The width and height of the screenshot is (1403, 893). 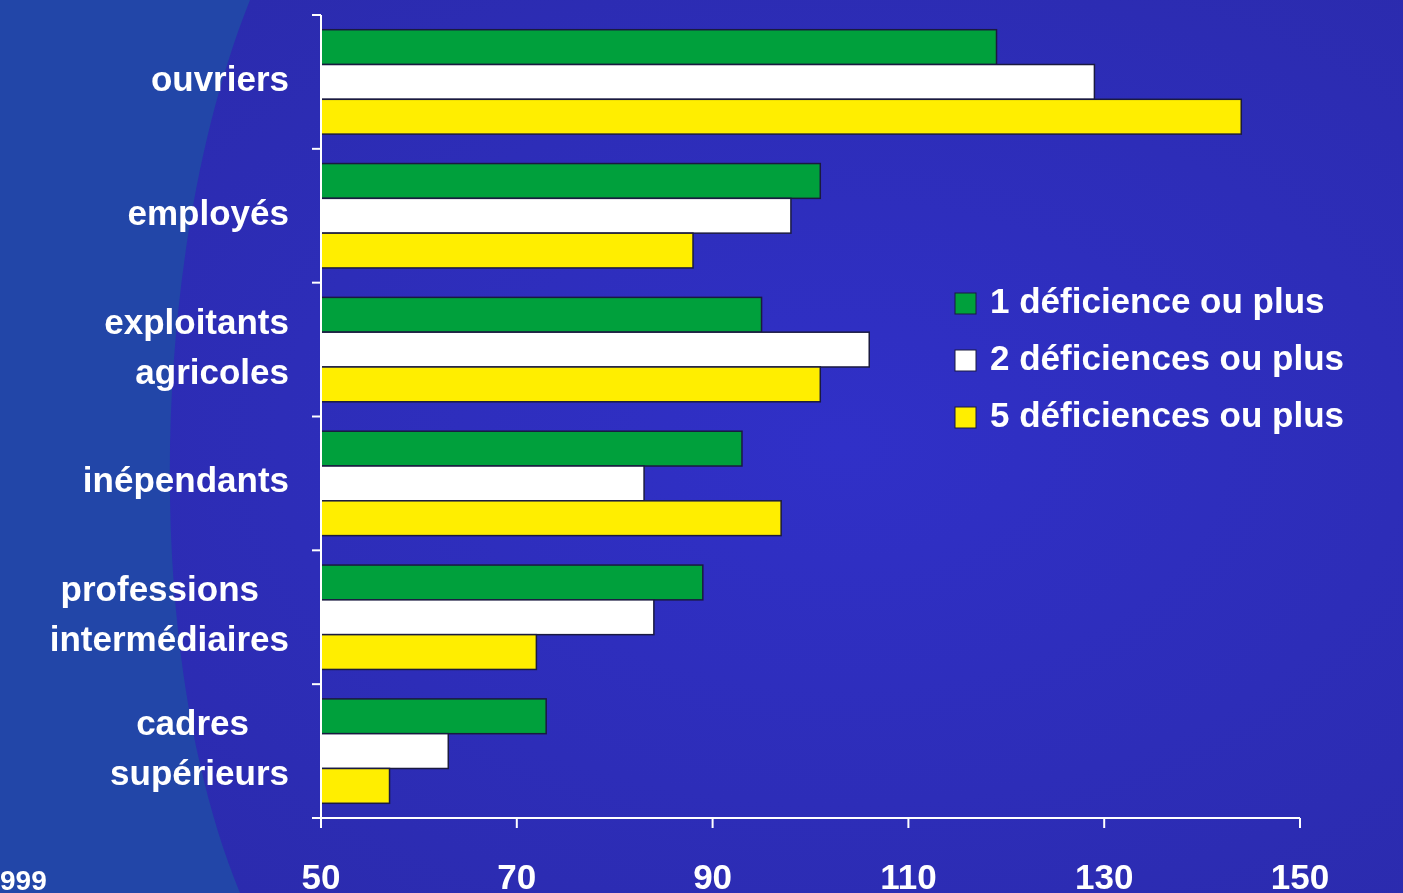 What do you see at coordinates (1157, 301) in the screenshot?
I see `legend-label: 1 déficience ou plus` at bounding box center [1157, 301].